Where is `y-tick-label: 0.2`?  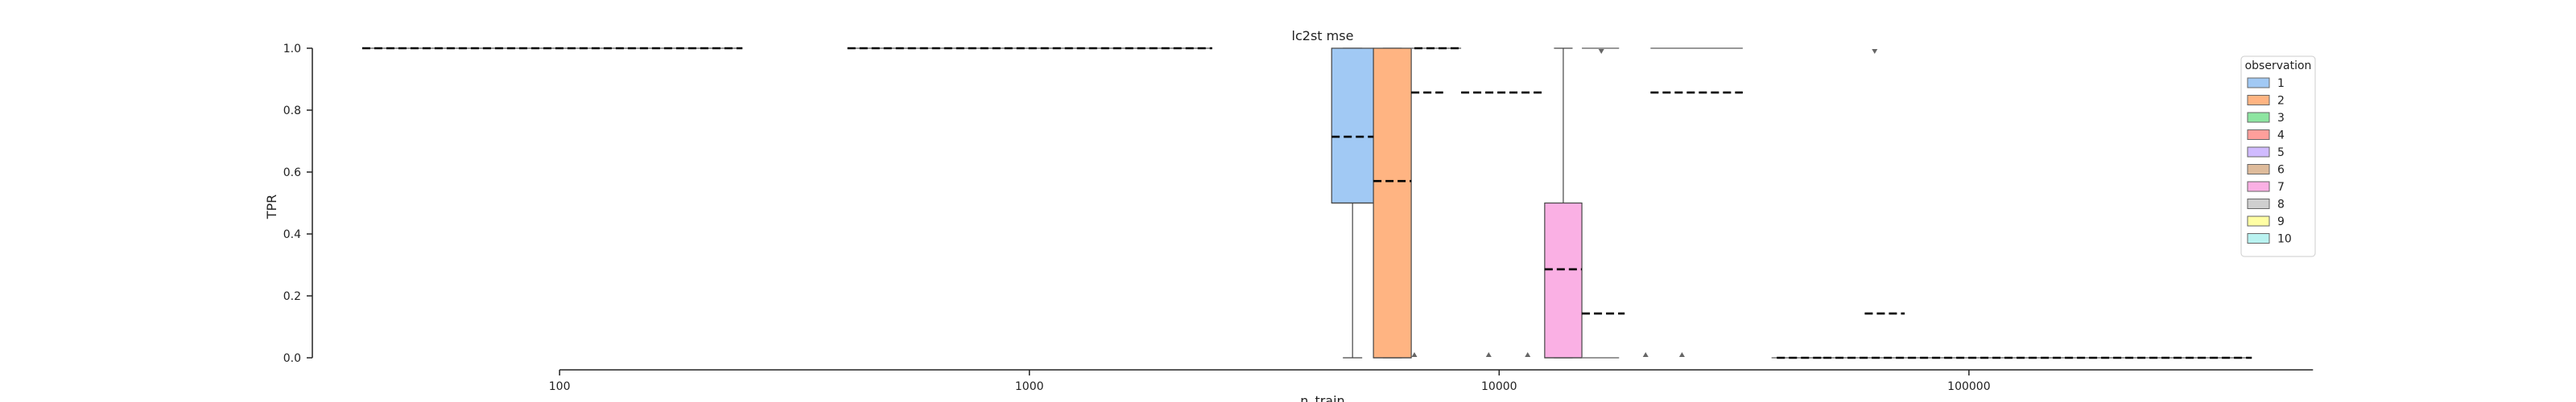
y-tick-label: 0.2 is located at coordinates (292, 296).